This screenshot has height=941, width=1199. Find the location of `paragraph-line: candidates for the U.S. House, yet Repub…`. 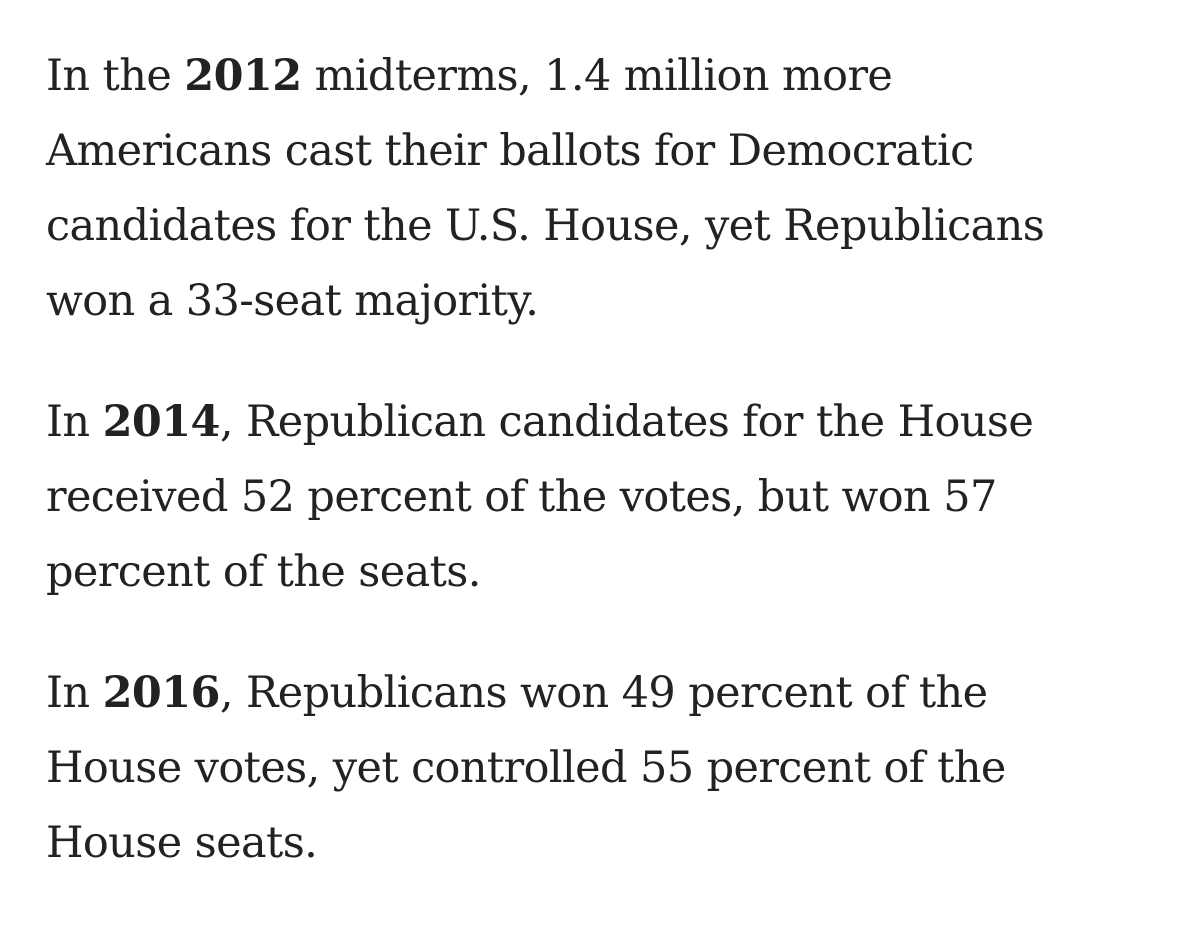

paragraph-line: candidates for the U.S. House, yet Repub… is located at coordinates (545, 226).